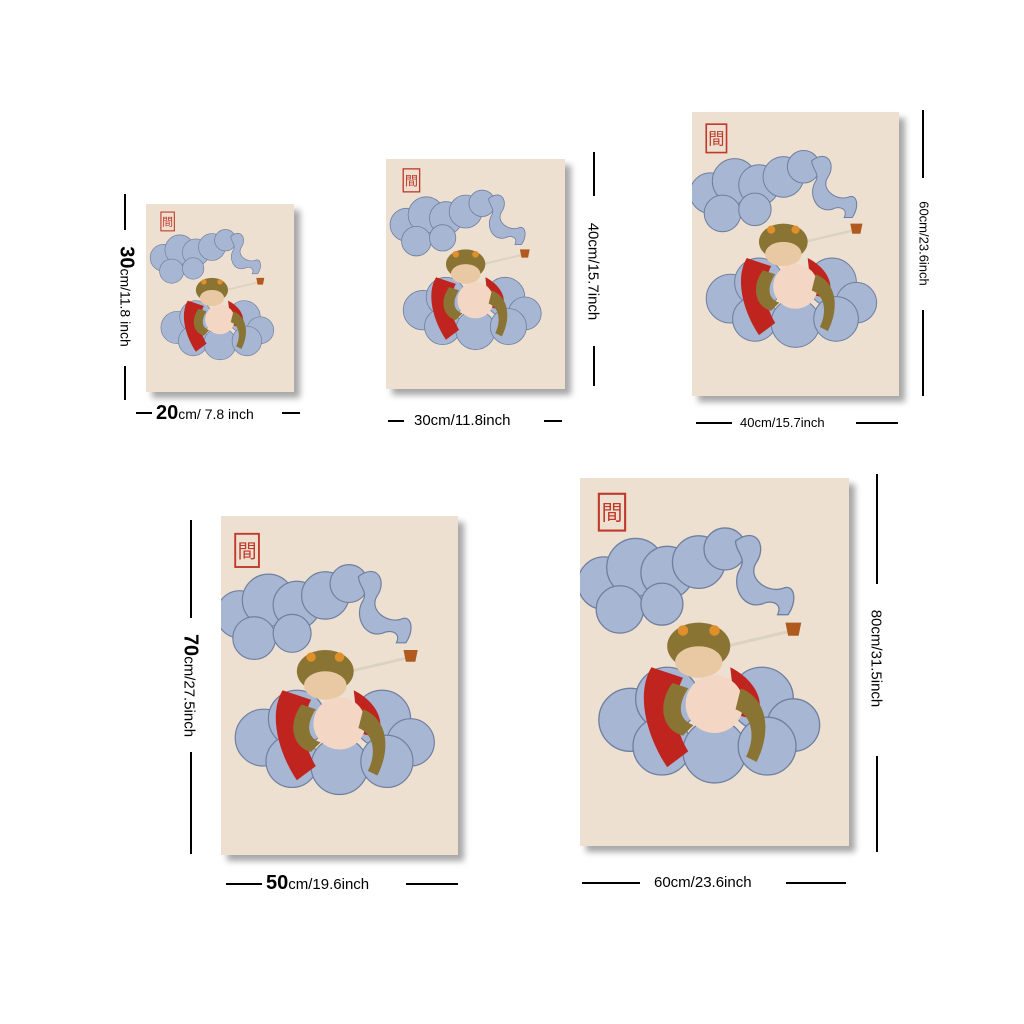  What do you see at coordinates (703, 882) in the screenshot?
I see `width-label: 60cm/23.6inch` at bounding box center [703, 882].